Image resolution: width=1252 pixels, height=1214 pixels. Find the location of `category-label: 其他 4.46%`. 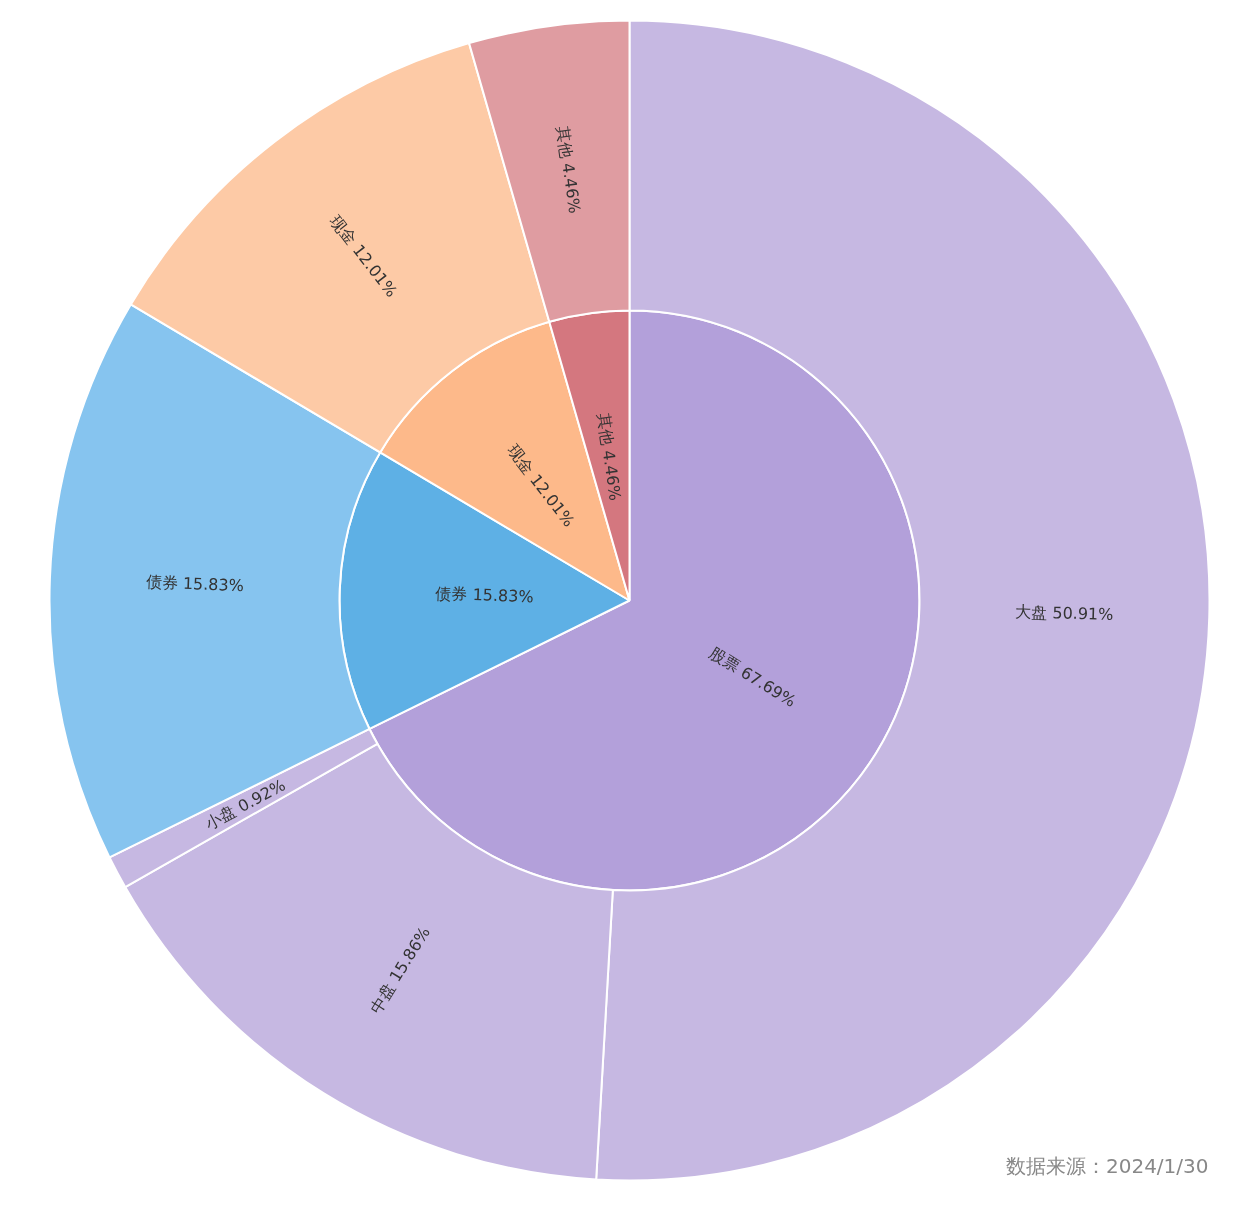

category-label: 其他 4.46% is located at coordinates (569, 169).